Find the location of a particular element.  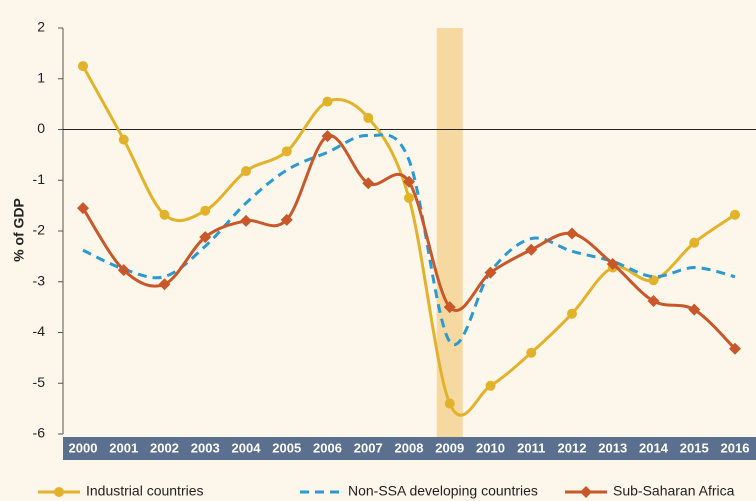

x-tick-label: 2007 is located at coordinates (368, 447).